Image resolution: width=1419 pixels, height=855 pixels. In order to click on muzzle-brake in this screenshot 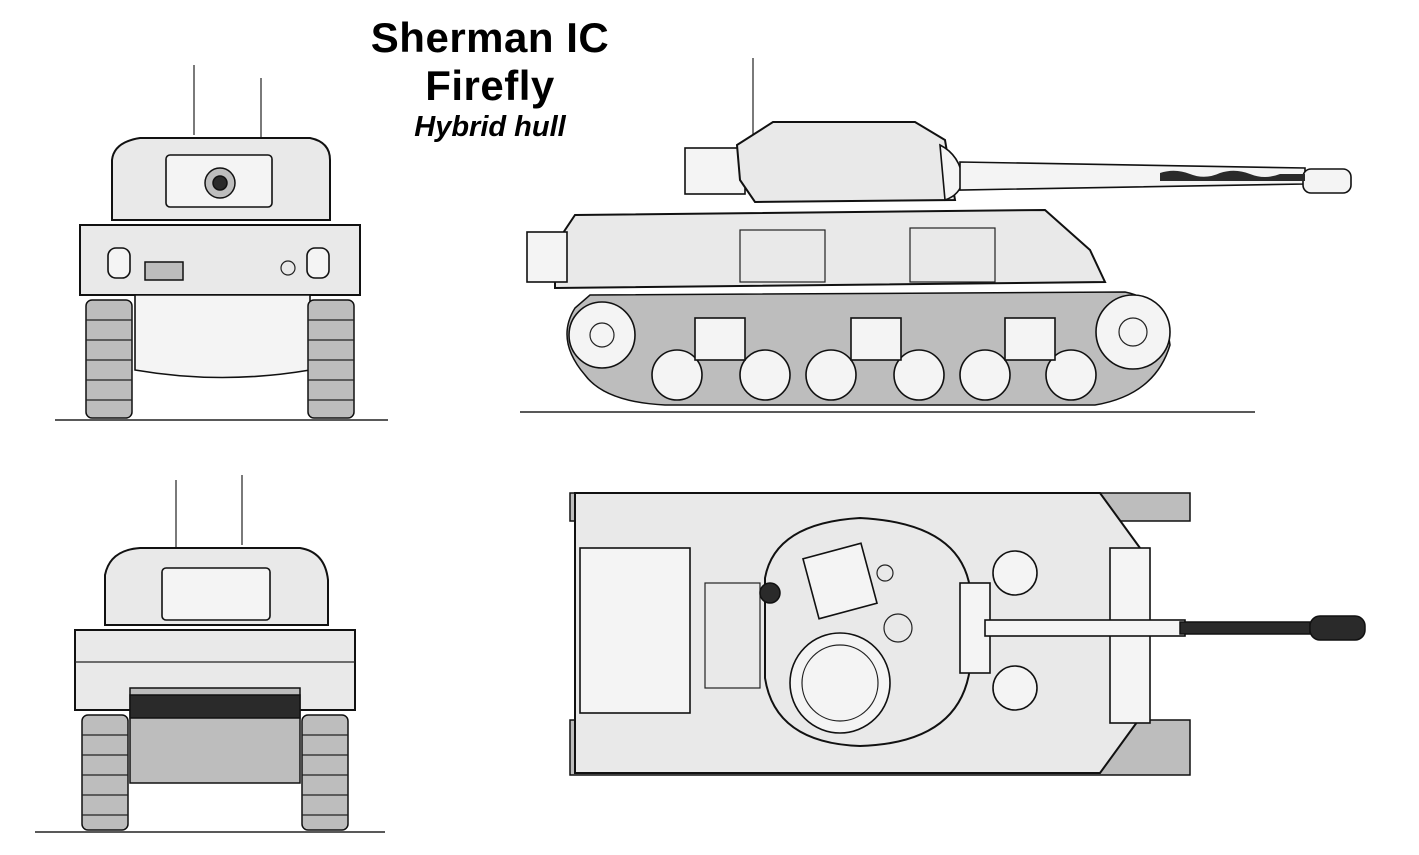, I will do `click(1327, 181)`.